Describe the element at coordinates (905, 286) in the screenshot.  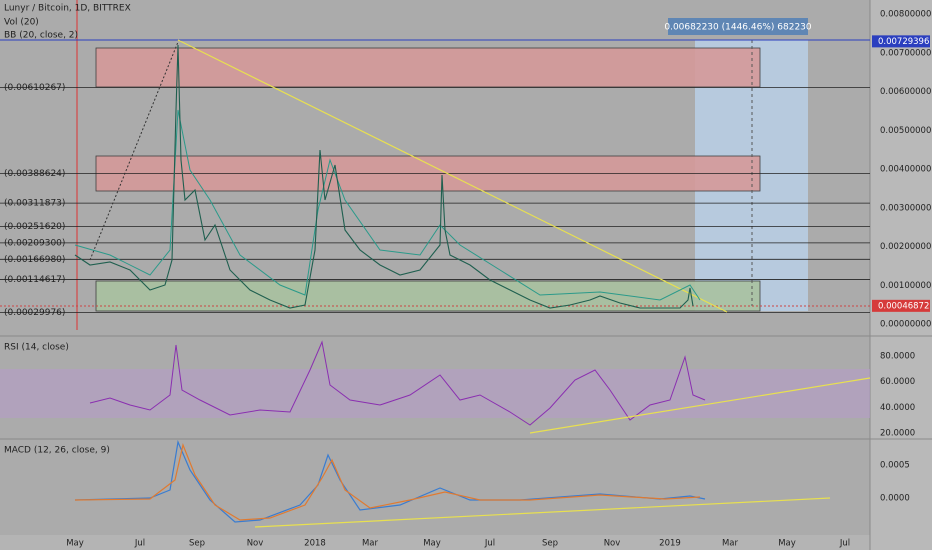
I see `price-axis-label: 0.00100000` at that location.